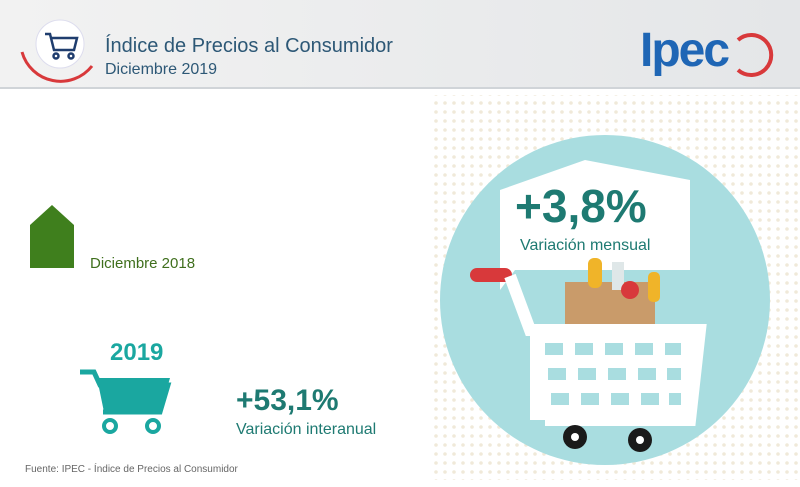  Describe the element at coordinates (654, 287) in the screenshot. I see `bread2` at that location.